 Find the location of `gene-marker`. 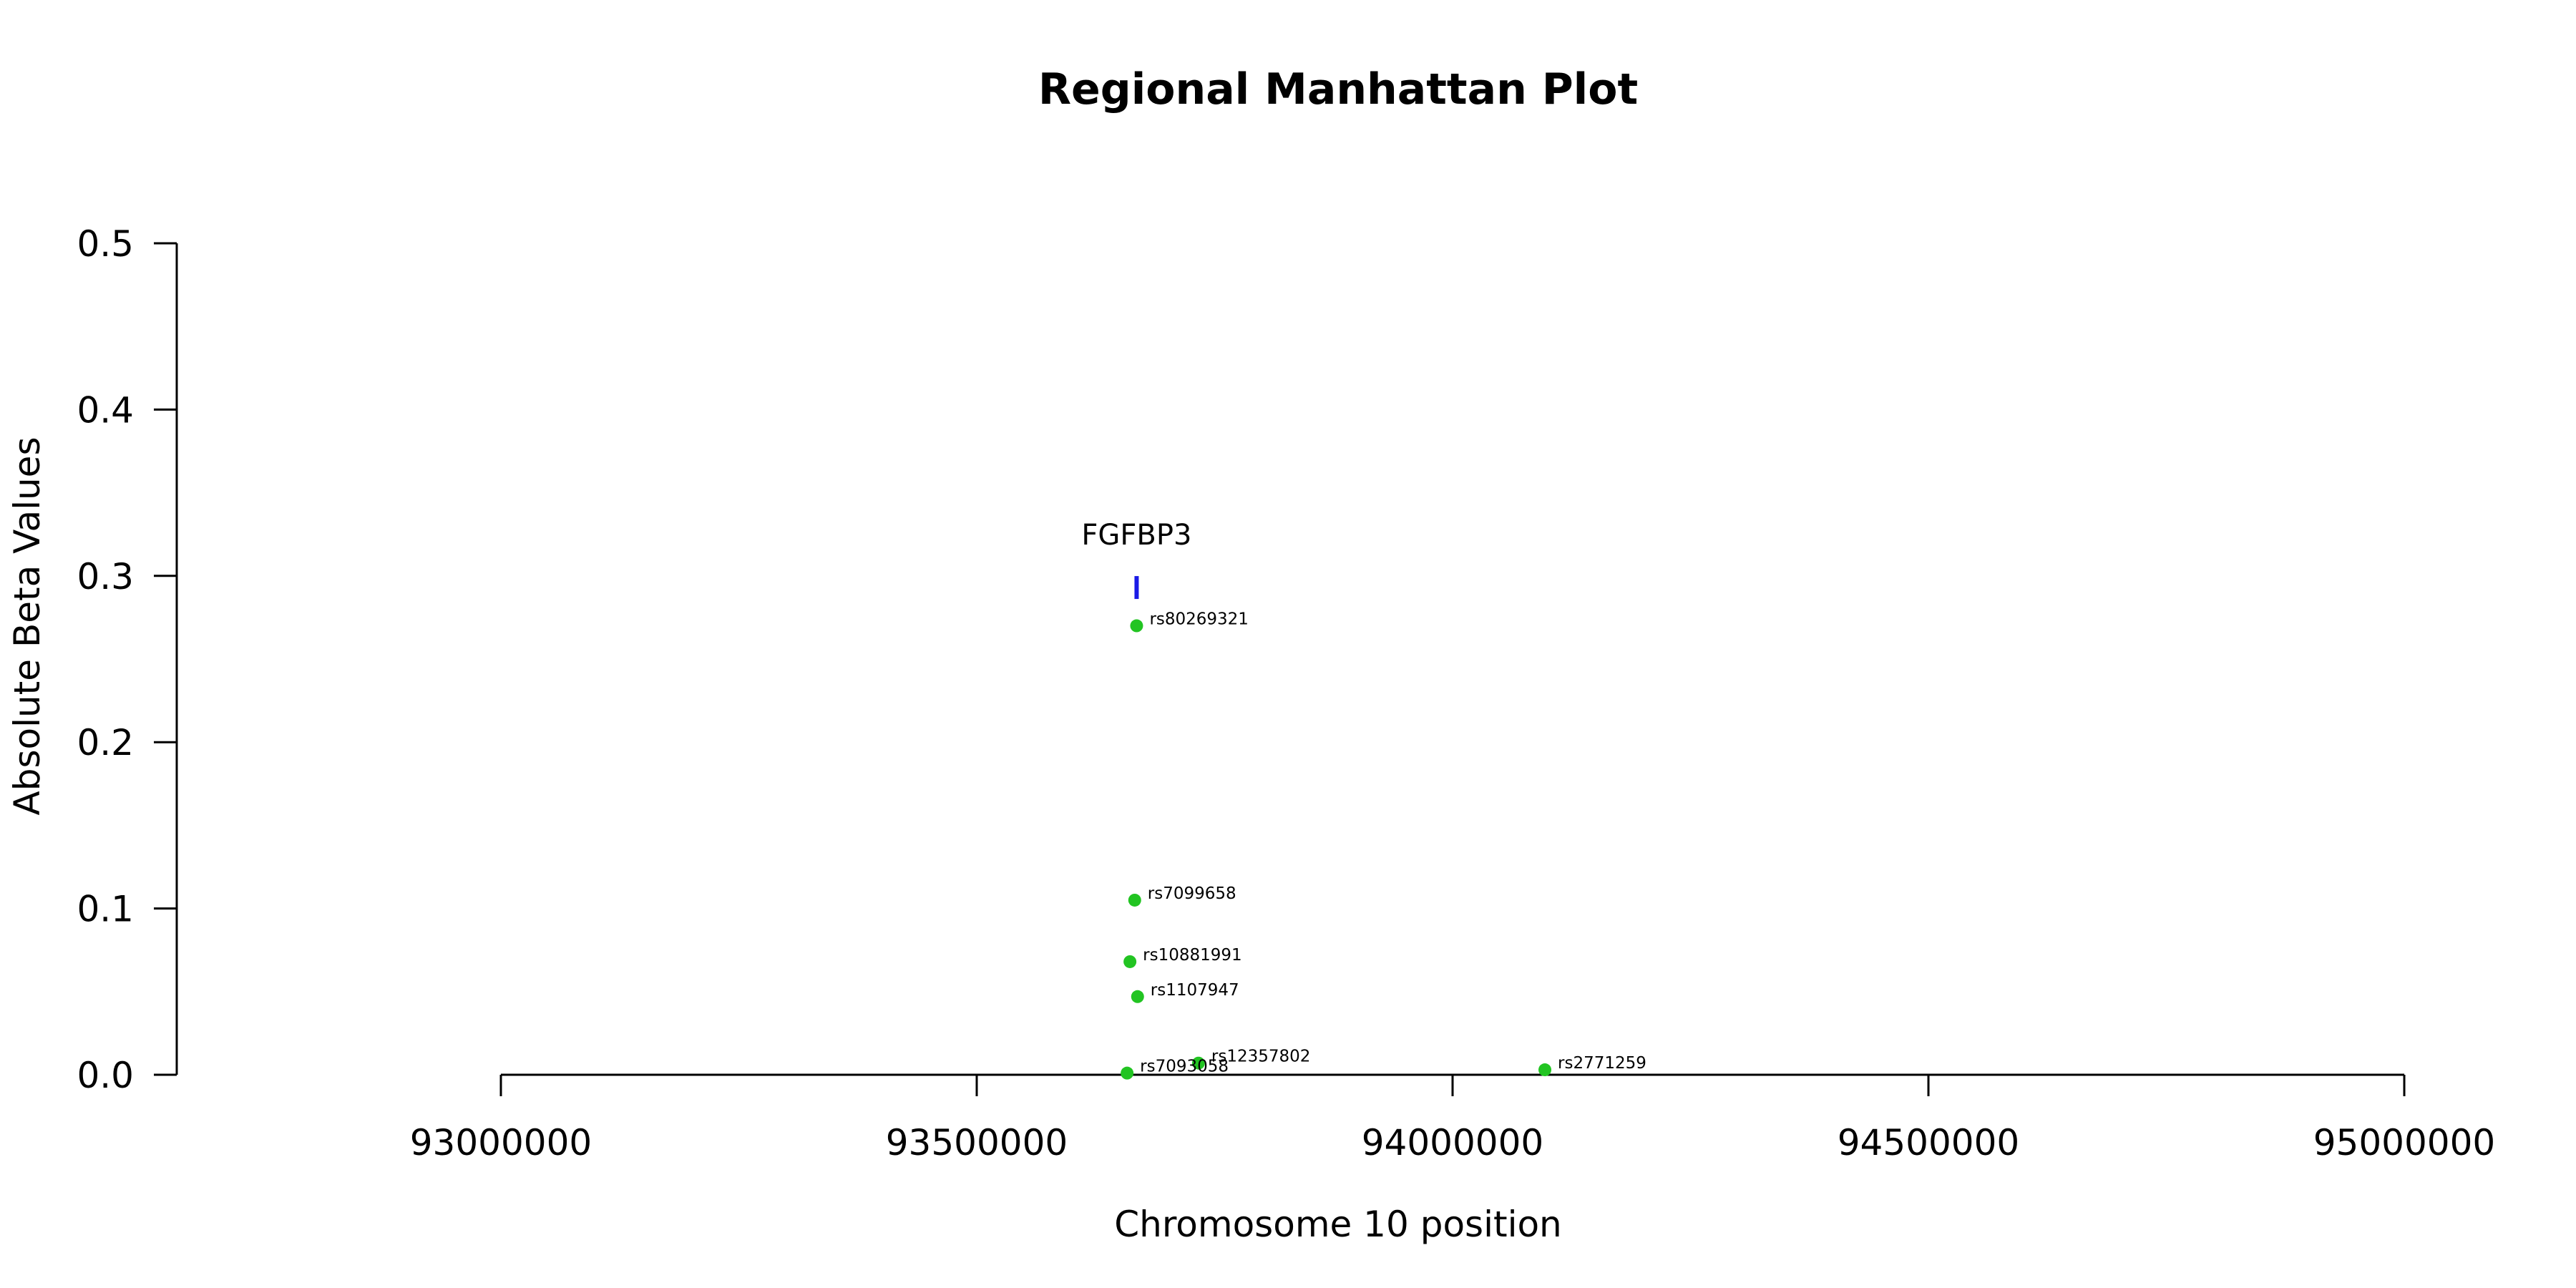

gene-marker is located at coordinates (1136, 588).